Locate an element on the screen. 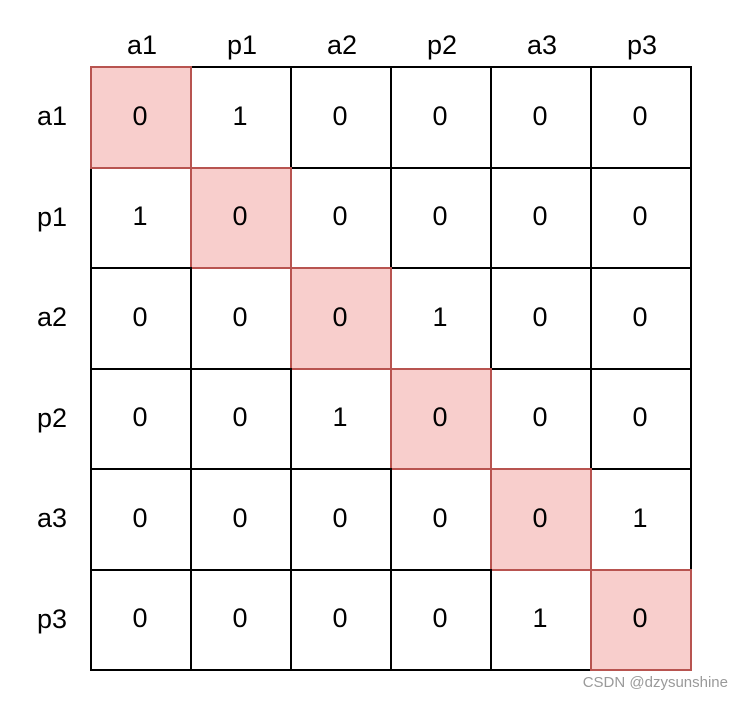 This screenshot has height=703, width=744. matrix-cell-a3-a2: 0 is located at coordinates (341, 519).